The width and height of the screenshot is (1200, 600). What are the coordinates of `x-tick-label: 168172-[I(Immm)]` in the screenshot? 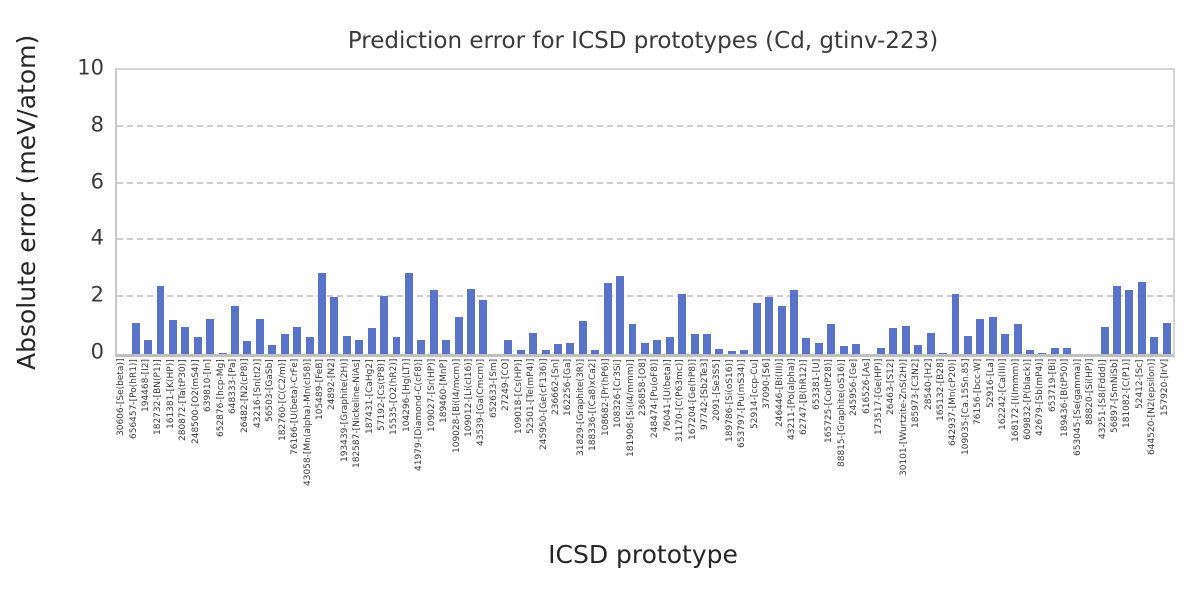 It's located at (1015, 401).